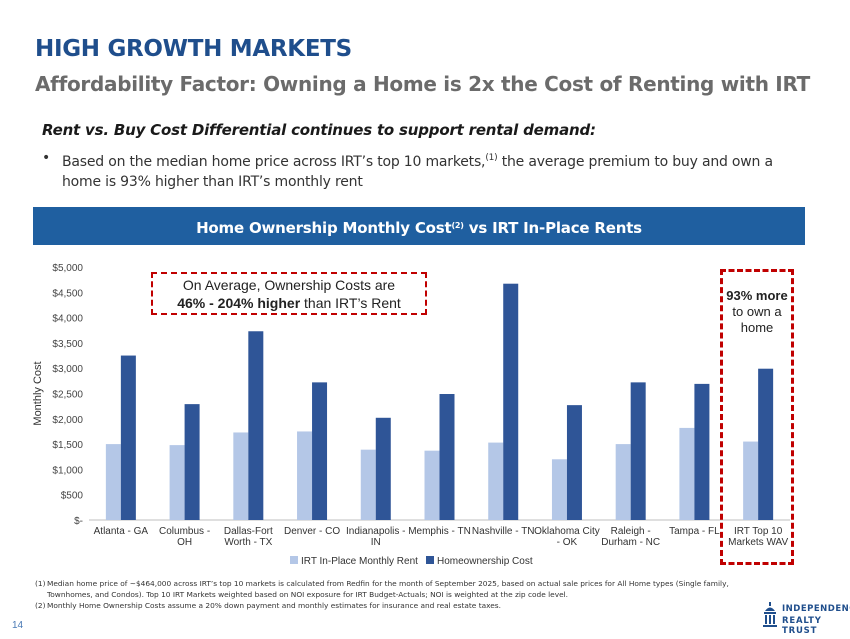 The height and width of the screenshot is (639, 850). What do you see at coordinates (67, 420) in the screenshot?
I see `y-tick-label: $2,000` at bounding box center [67, 420].